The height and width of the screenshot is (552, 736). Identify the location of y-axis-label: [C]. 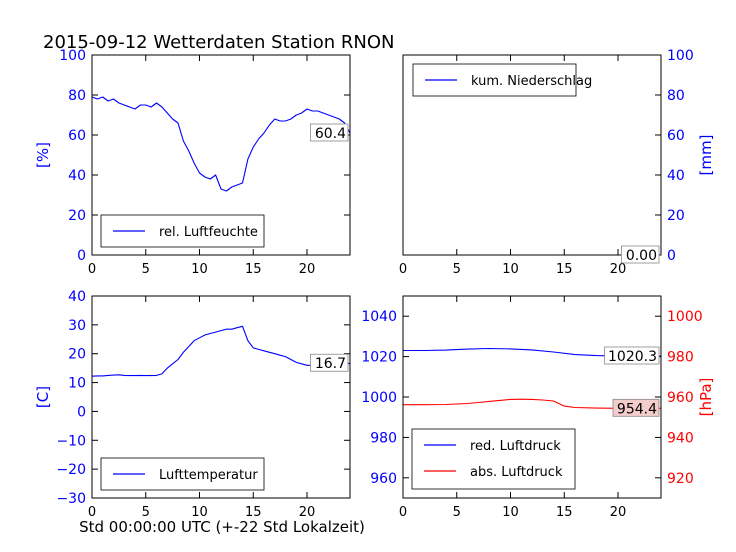
(43, 397).